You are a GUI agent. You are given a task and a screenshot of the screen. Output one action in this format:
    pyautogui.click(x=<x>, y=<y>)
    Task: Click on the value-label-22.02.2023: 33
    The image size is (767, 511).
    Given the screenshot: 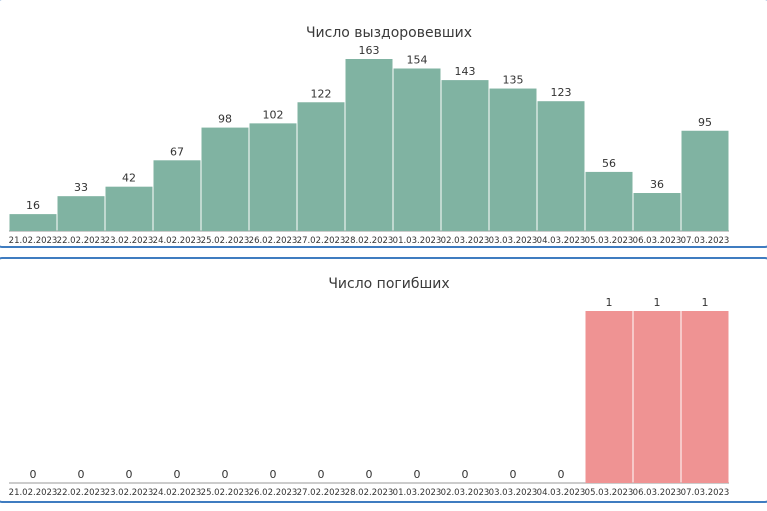 What is the action you would take?
    pyautogui.click(x=81, y=187)
    